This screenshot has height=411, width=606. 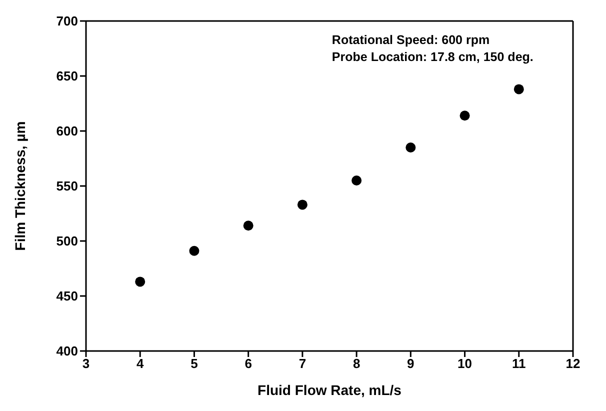 I want to click on y-tick-label: 450, so click(x=67, y=296).